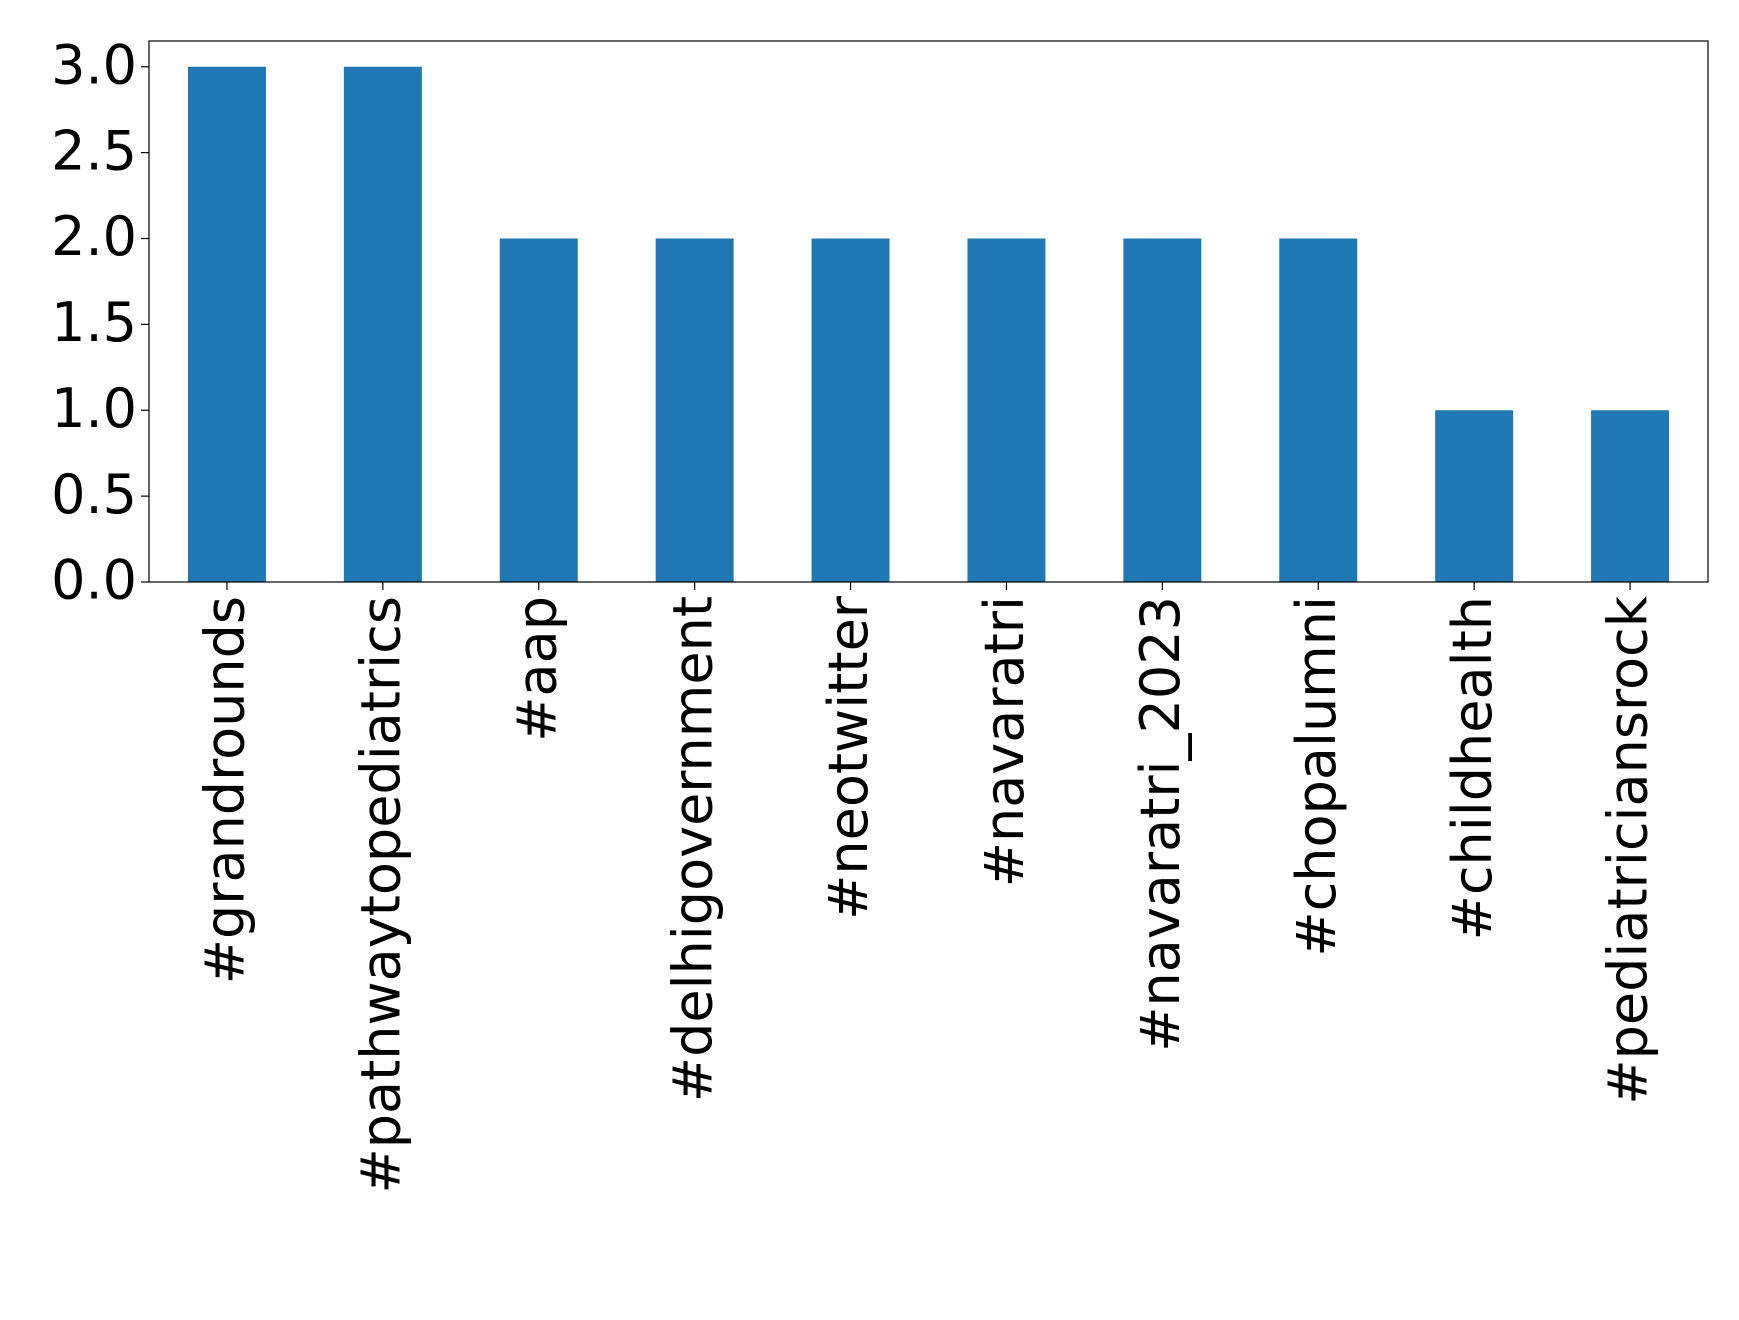 The image size is (1739, 1320). Describe the element at coordinates (225, 790) in the screenshot. I see `x-tick-label: #grandrounds` at that location.